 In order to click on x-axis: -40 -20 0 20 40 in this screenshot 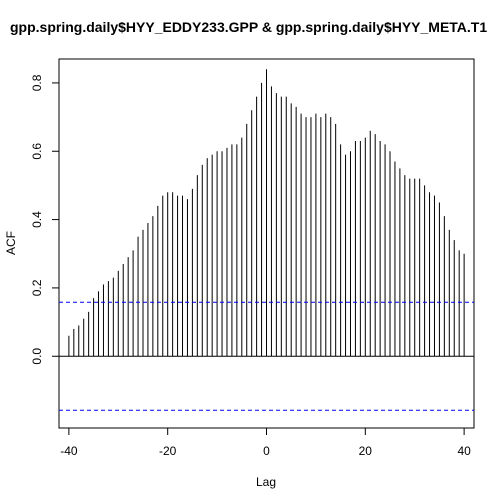, I will do `click(265, 442)`.